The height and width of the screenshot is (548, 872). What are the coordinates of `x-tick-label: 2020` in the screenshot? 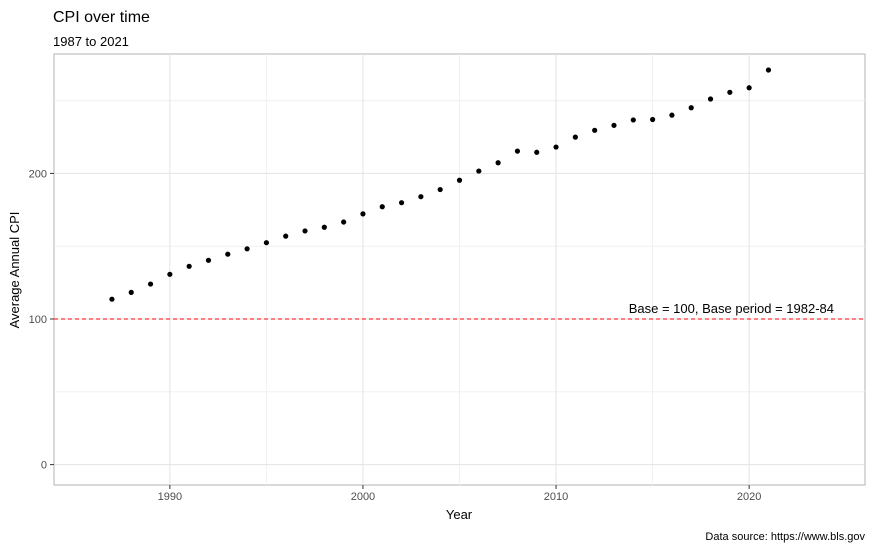 It's located at (749, 497).